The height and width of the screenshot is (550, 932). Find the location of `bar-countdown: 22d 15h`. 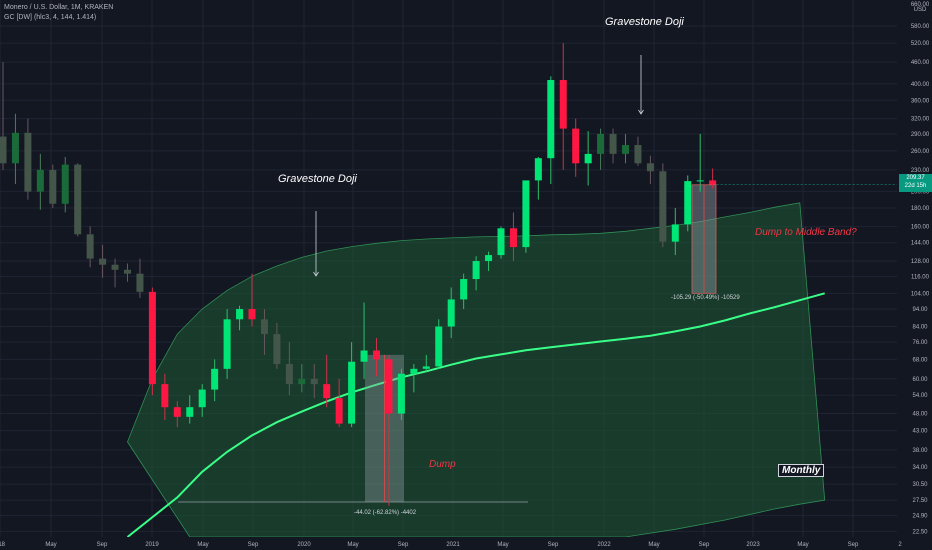

bar-countdown: 22d 15h is located at coordinates (915, 186).